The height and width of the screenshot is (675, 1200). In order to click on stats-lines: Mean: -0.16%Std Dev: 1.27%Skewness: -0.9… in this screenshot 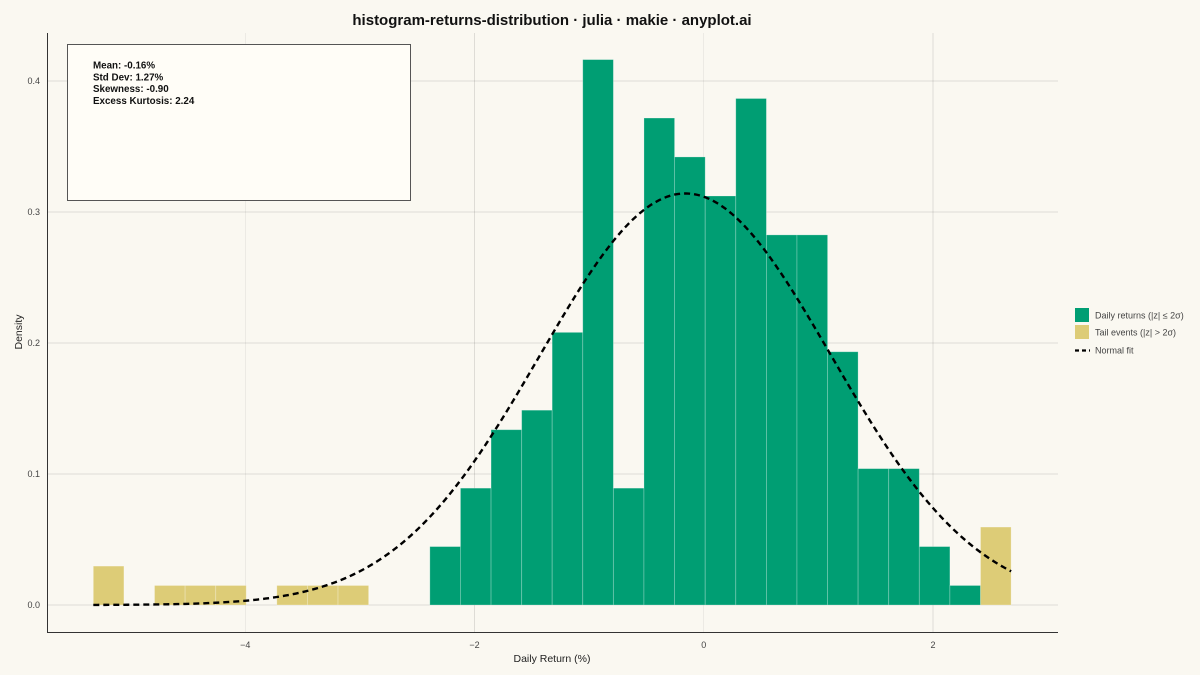, I will do `click(144, 84)`.